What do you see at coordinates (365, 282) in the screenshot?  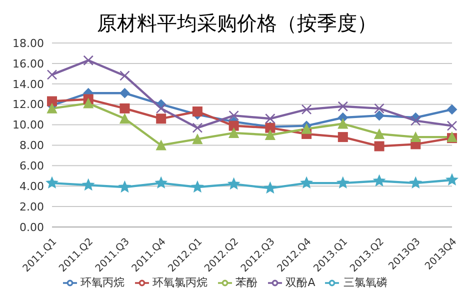 I see `legend-label: 三氯氧磷` at bounding box center [365, 282].